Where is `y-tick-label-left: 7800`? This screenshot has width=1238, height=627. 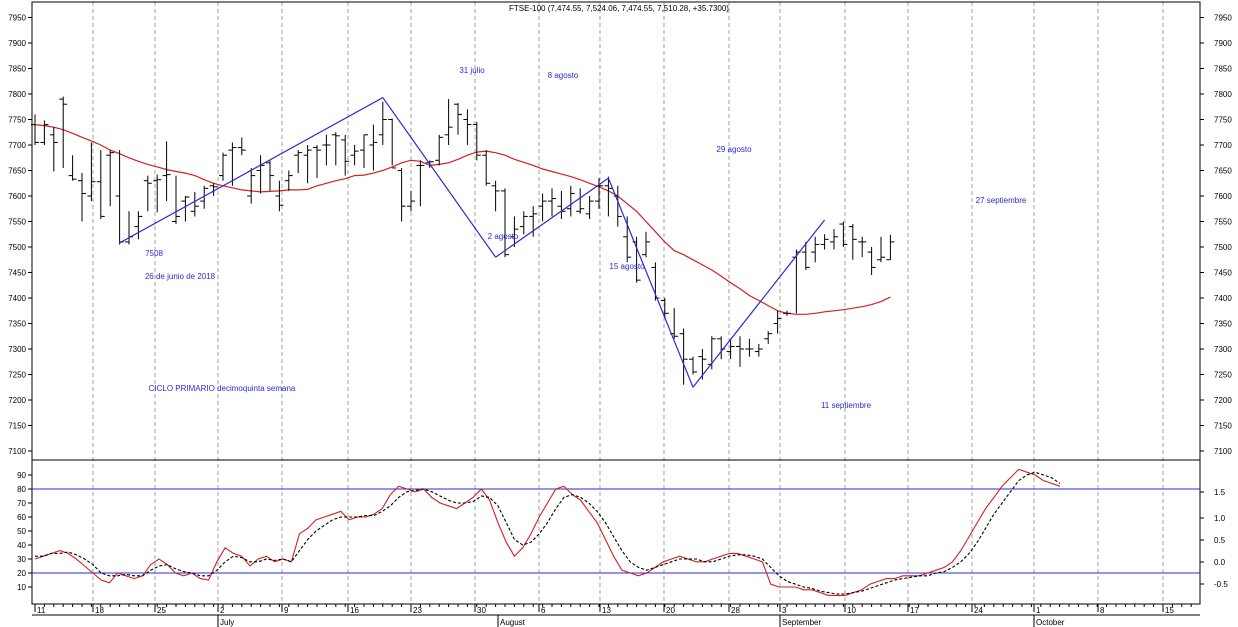 y-tick-label-left: 7800 is located at coordinates (17, 94).